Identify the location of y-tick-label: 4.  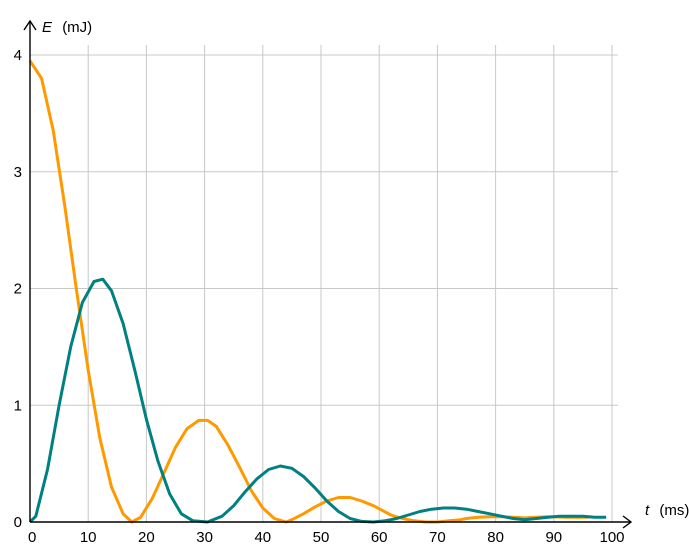
(18, 55).